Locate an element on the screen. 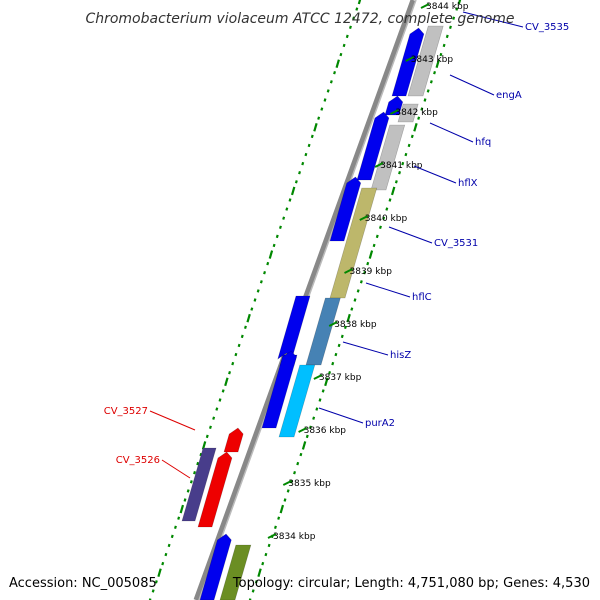 This screenshot has width=600, height=600. gene-label: hisZ is located at coordinates (400, 355).